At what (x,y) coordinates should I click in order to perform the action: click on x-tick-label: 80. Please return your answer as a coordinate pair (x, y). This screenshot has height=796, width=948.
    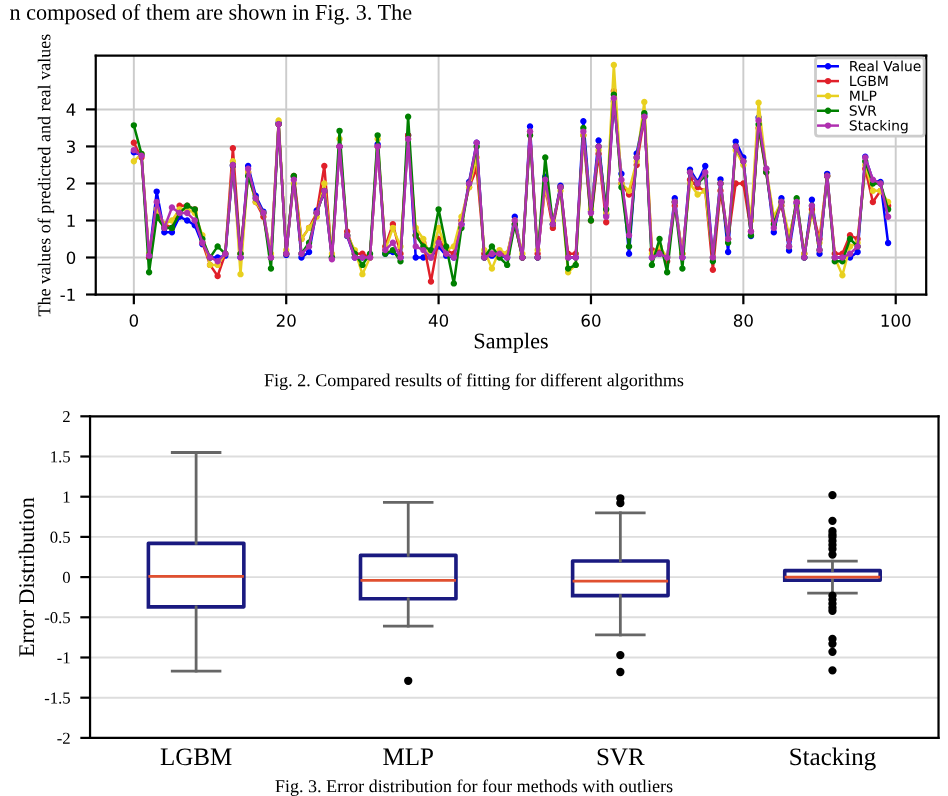
    Looking at the image, I should click on (743, 320).